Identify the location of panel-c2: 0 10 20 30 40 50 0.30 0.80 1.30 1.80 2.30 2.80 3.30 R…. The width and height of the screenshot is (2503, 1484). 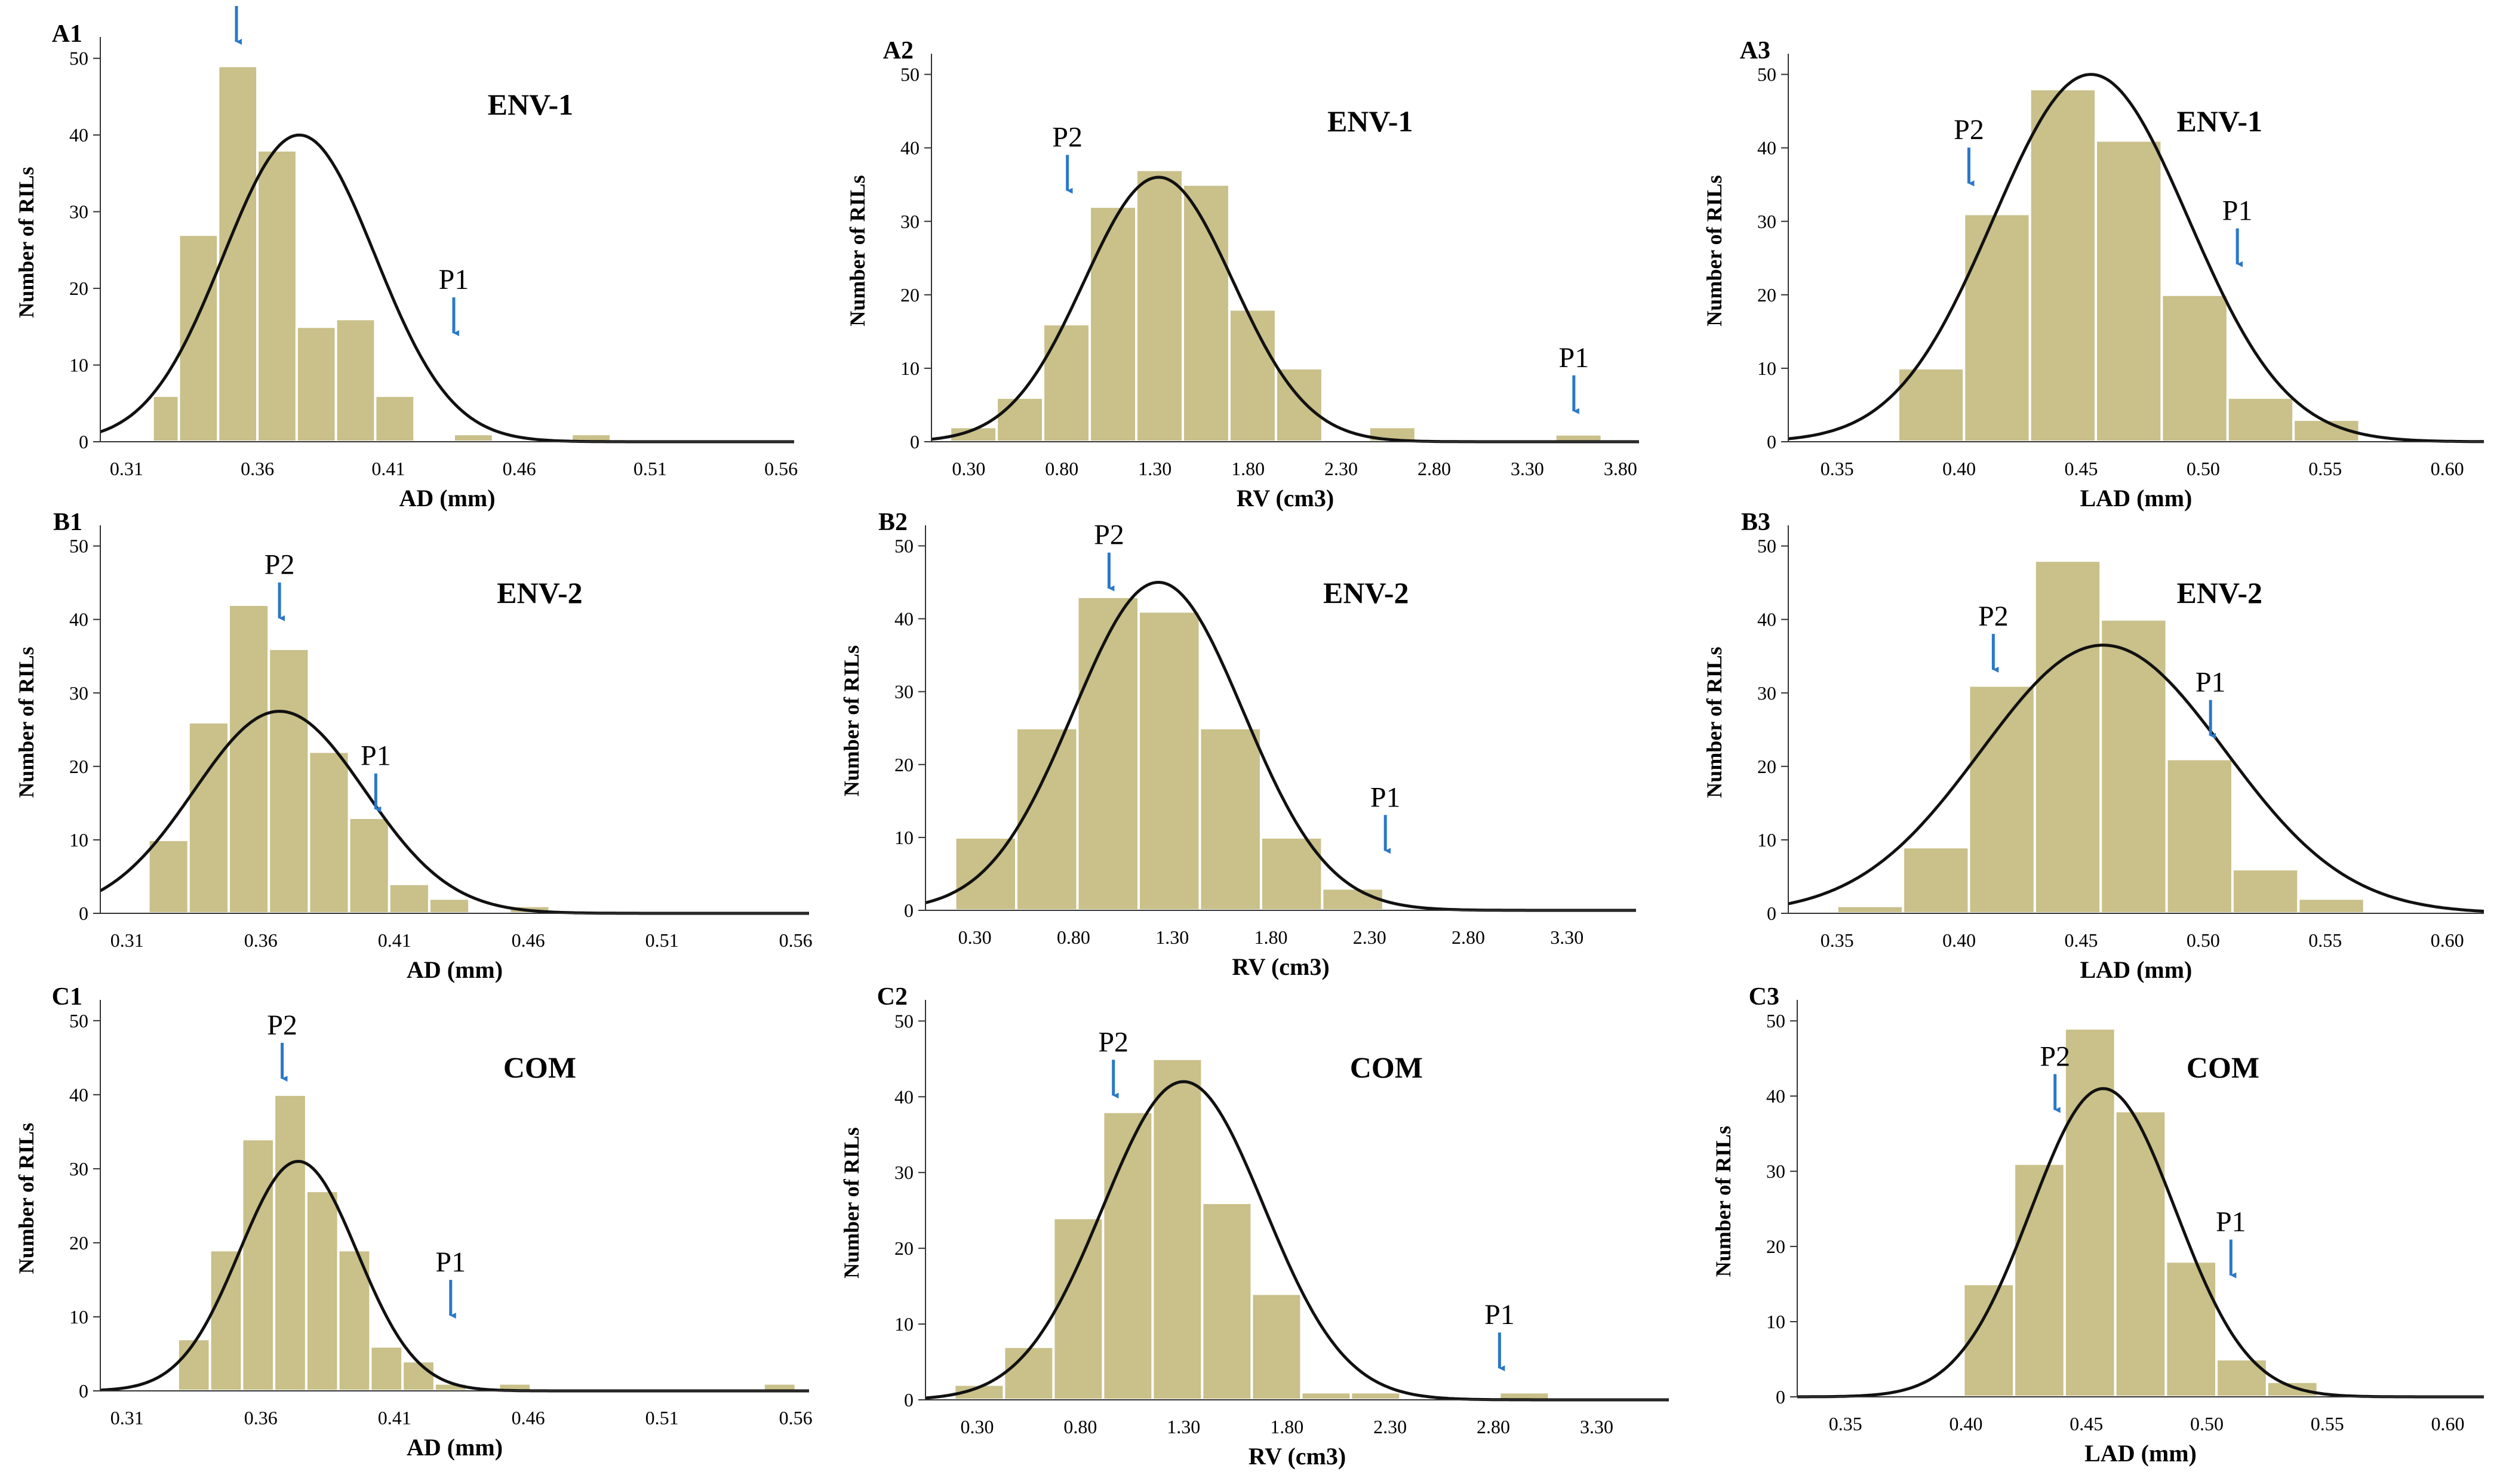
(1254, 1226).